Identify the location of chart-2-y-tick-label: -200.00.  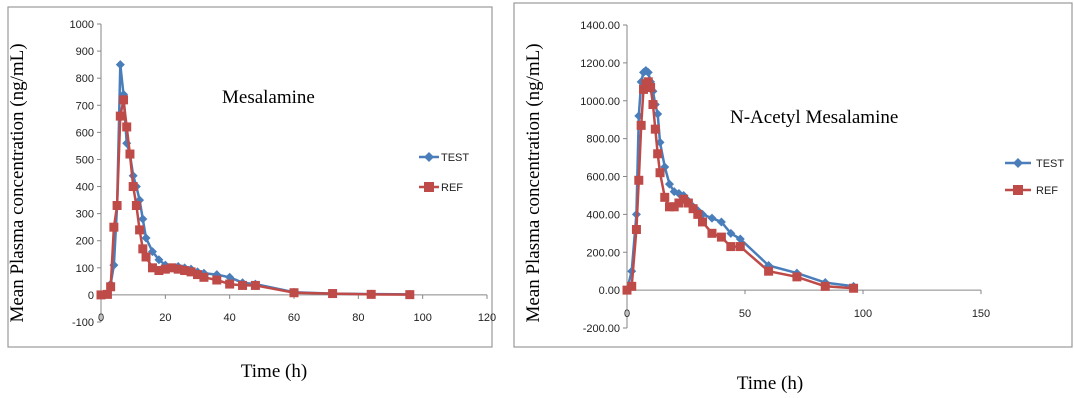
(601, 329).